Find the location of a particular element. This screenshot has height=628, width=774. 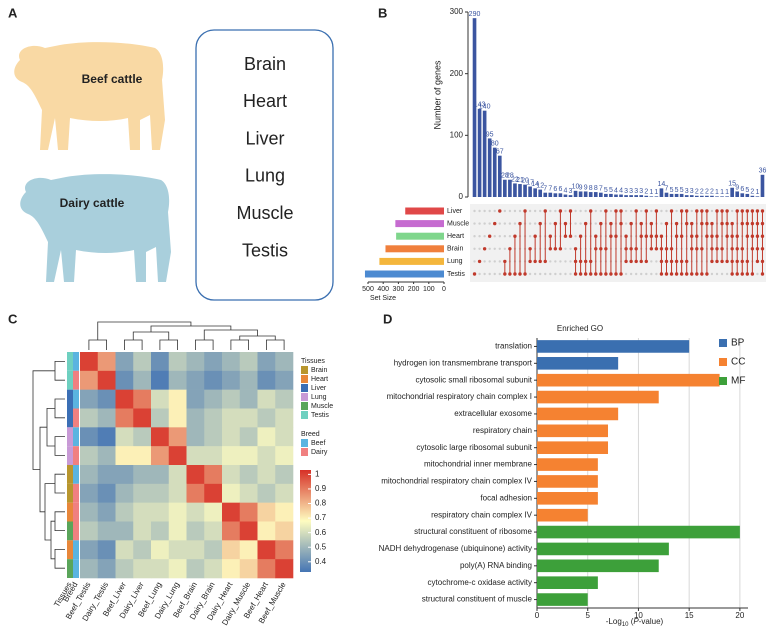

legend-label: Dairy is located at coordinates (319, 452).